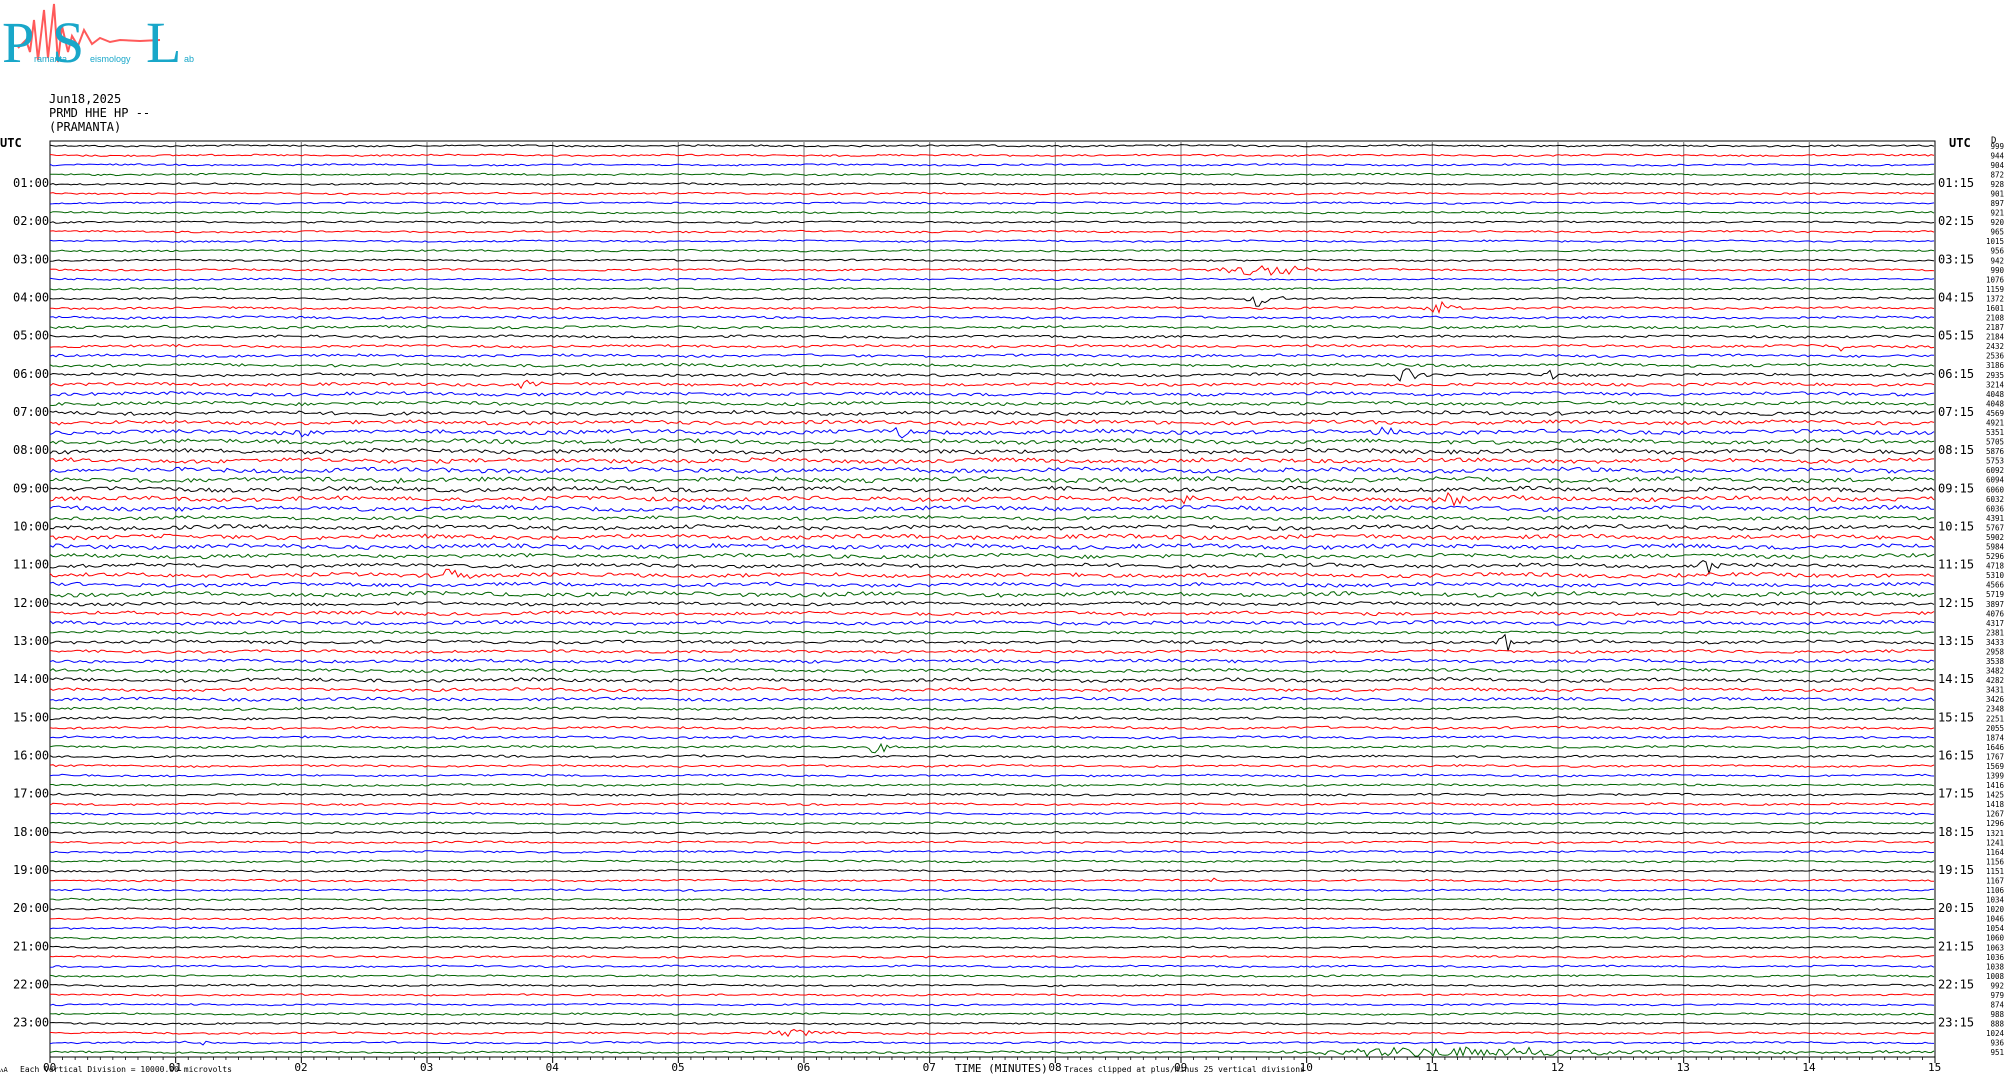 The width and height of the screenshot is (2010, 1080). What do you see at coordinates (1995, 833) in the screenshot?
I see `trace-rms-value: 1321` at bounding box center [1995, 833].